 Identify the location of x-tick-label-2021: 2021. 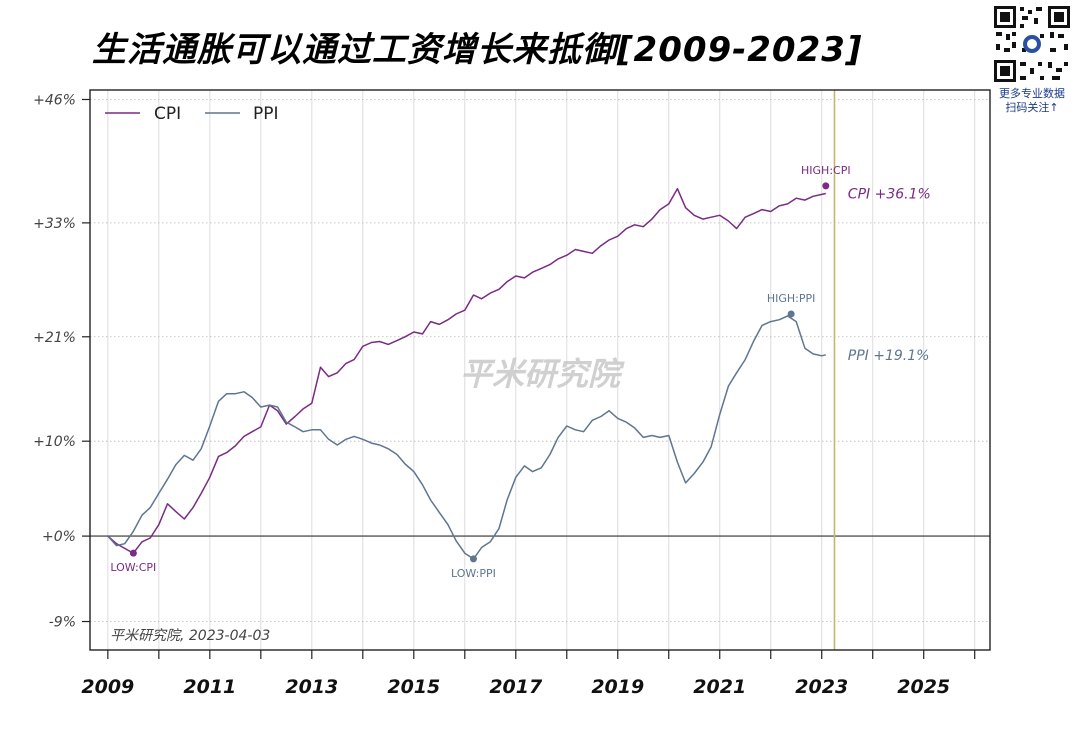
(719, 687).